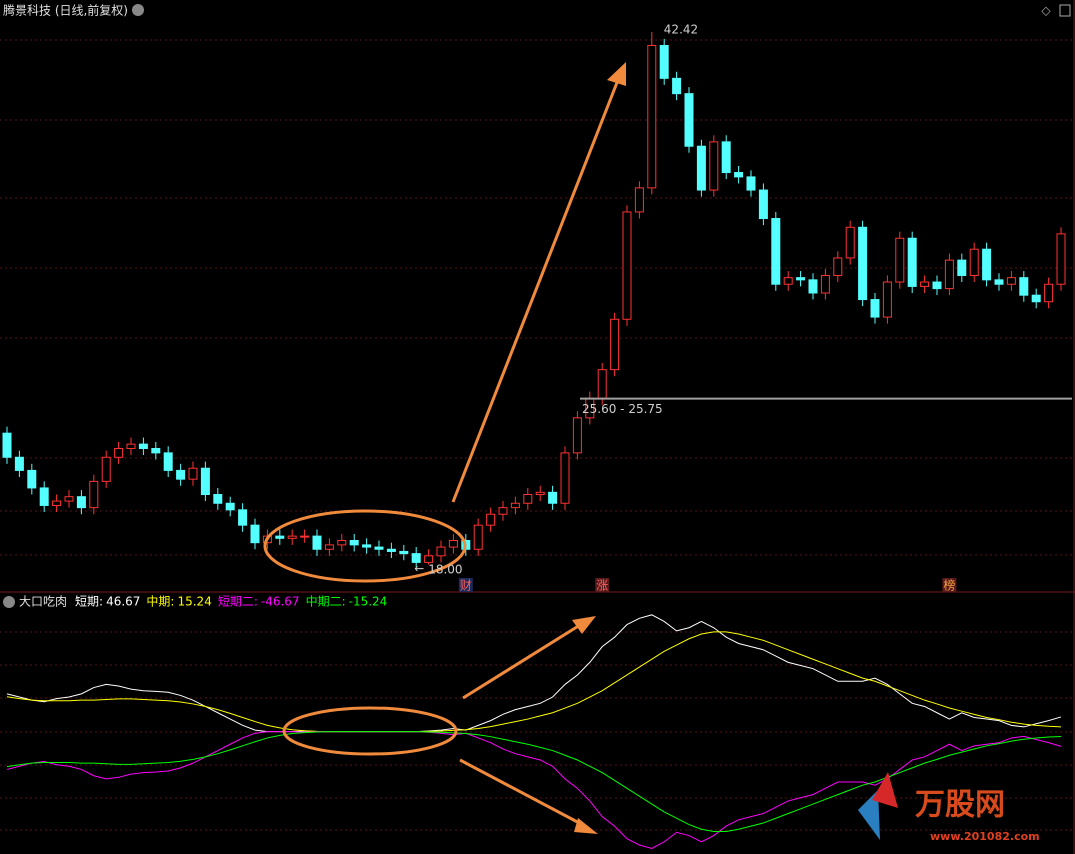 The image size is (1075, 854). What do you see at coordinates (1046, 11) in the screenshot?
I see `diamond-icon: ◇` at bounding box center [1046, 11].